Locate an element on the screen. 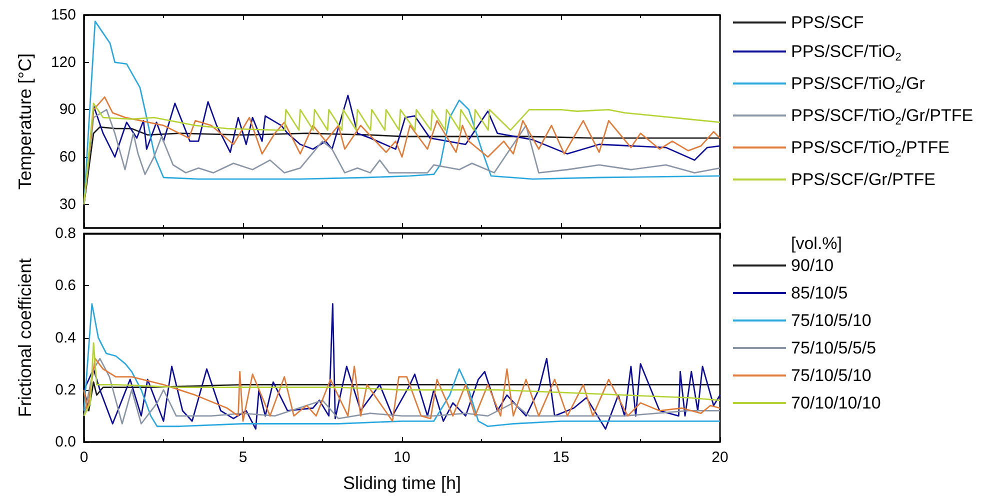 The image size is (1000, 497). x-tick-label: 15 is located at coordinates (561, 457).